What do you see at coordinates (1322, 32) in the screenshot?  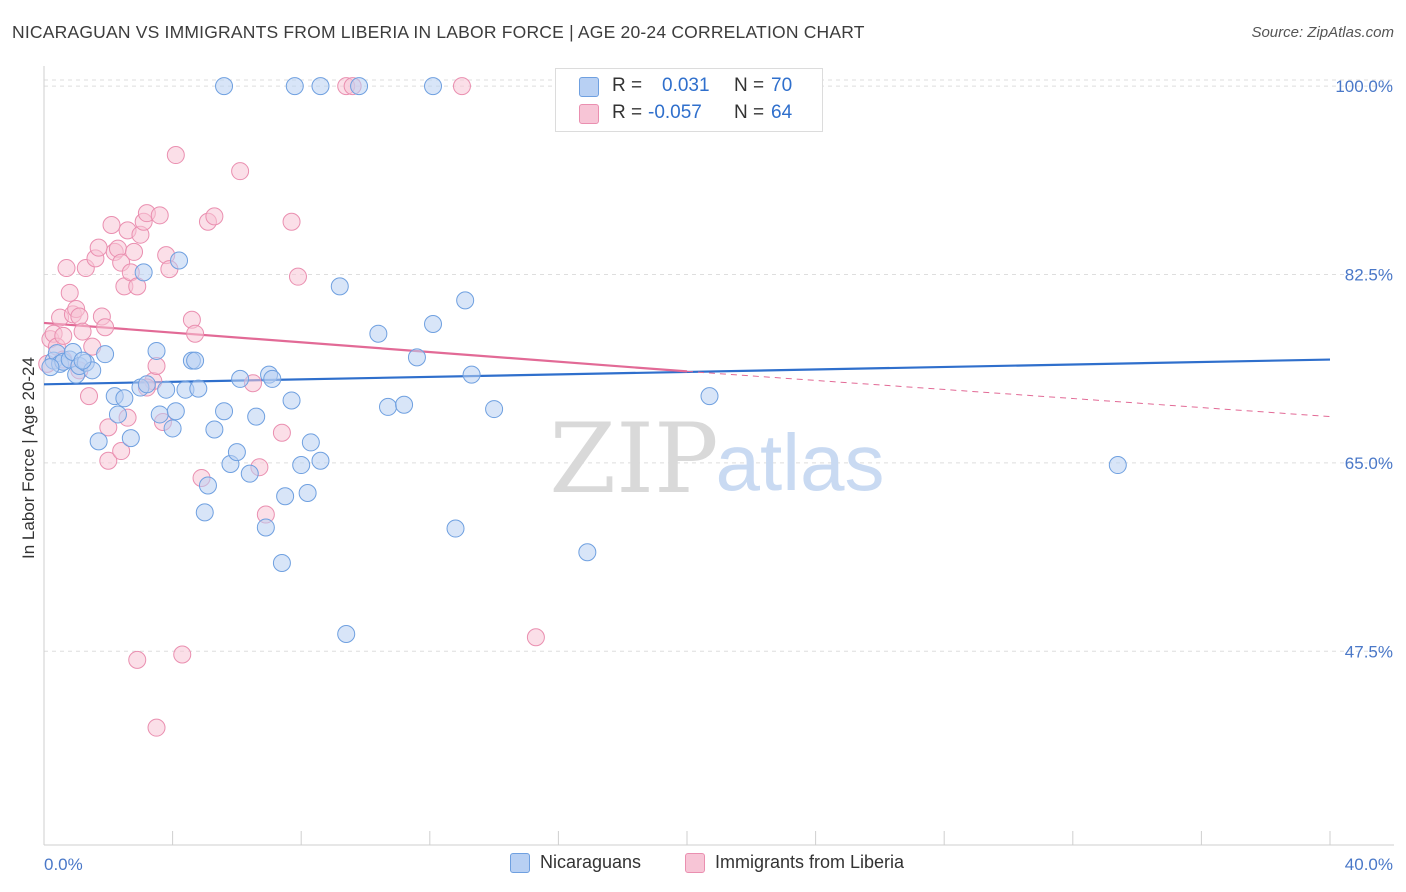 I see `source-label: Source: ZipAtlas.com` at bounding box center [1322, 32].